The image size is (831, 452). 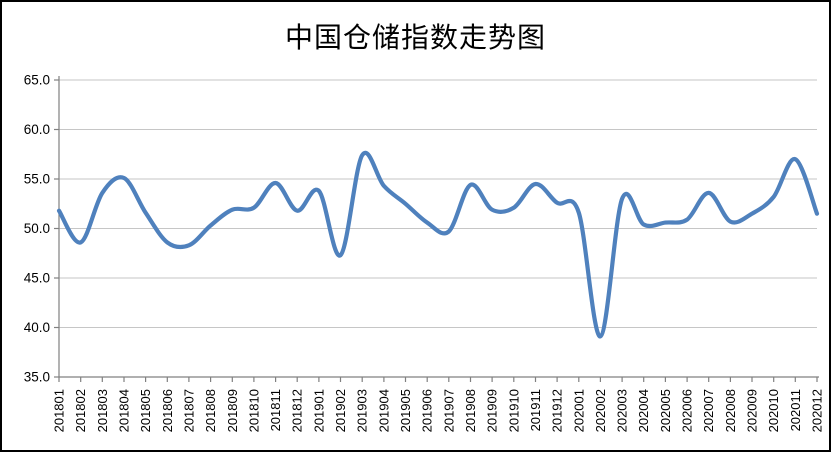 What do you see at coordinates (37, 80) in the screenshot?
I see `y-tick-label: 65.0` at bounding box center [37, 80].